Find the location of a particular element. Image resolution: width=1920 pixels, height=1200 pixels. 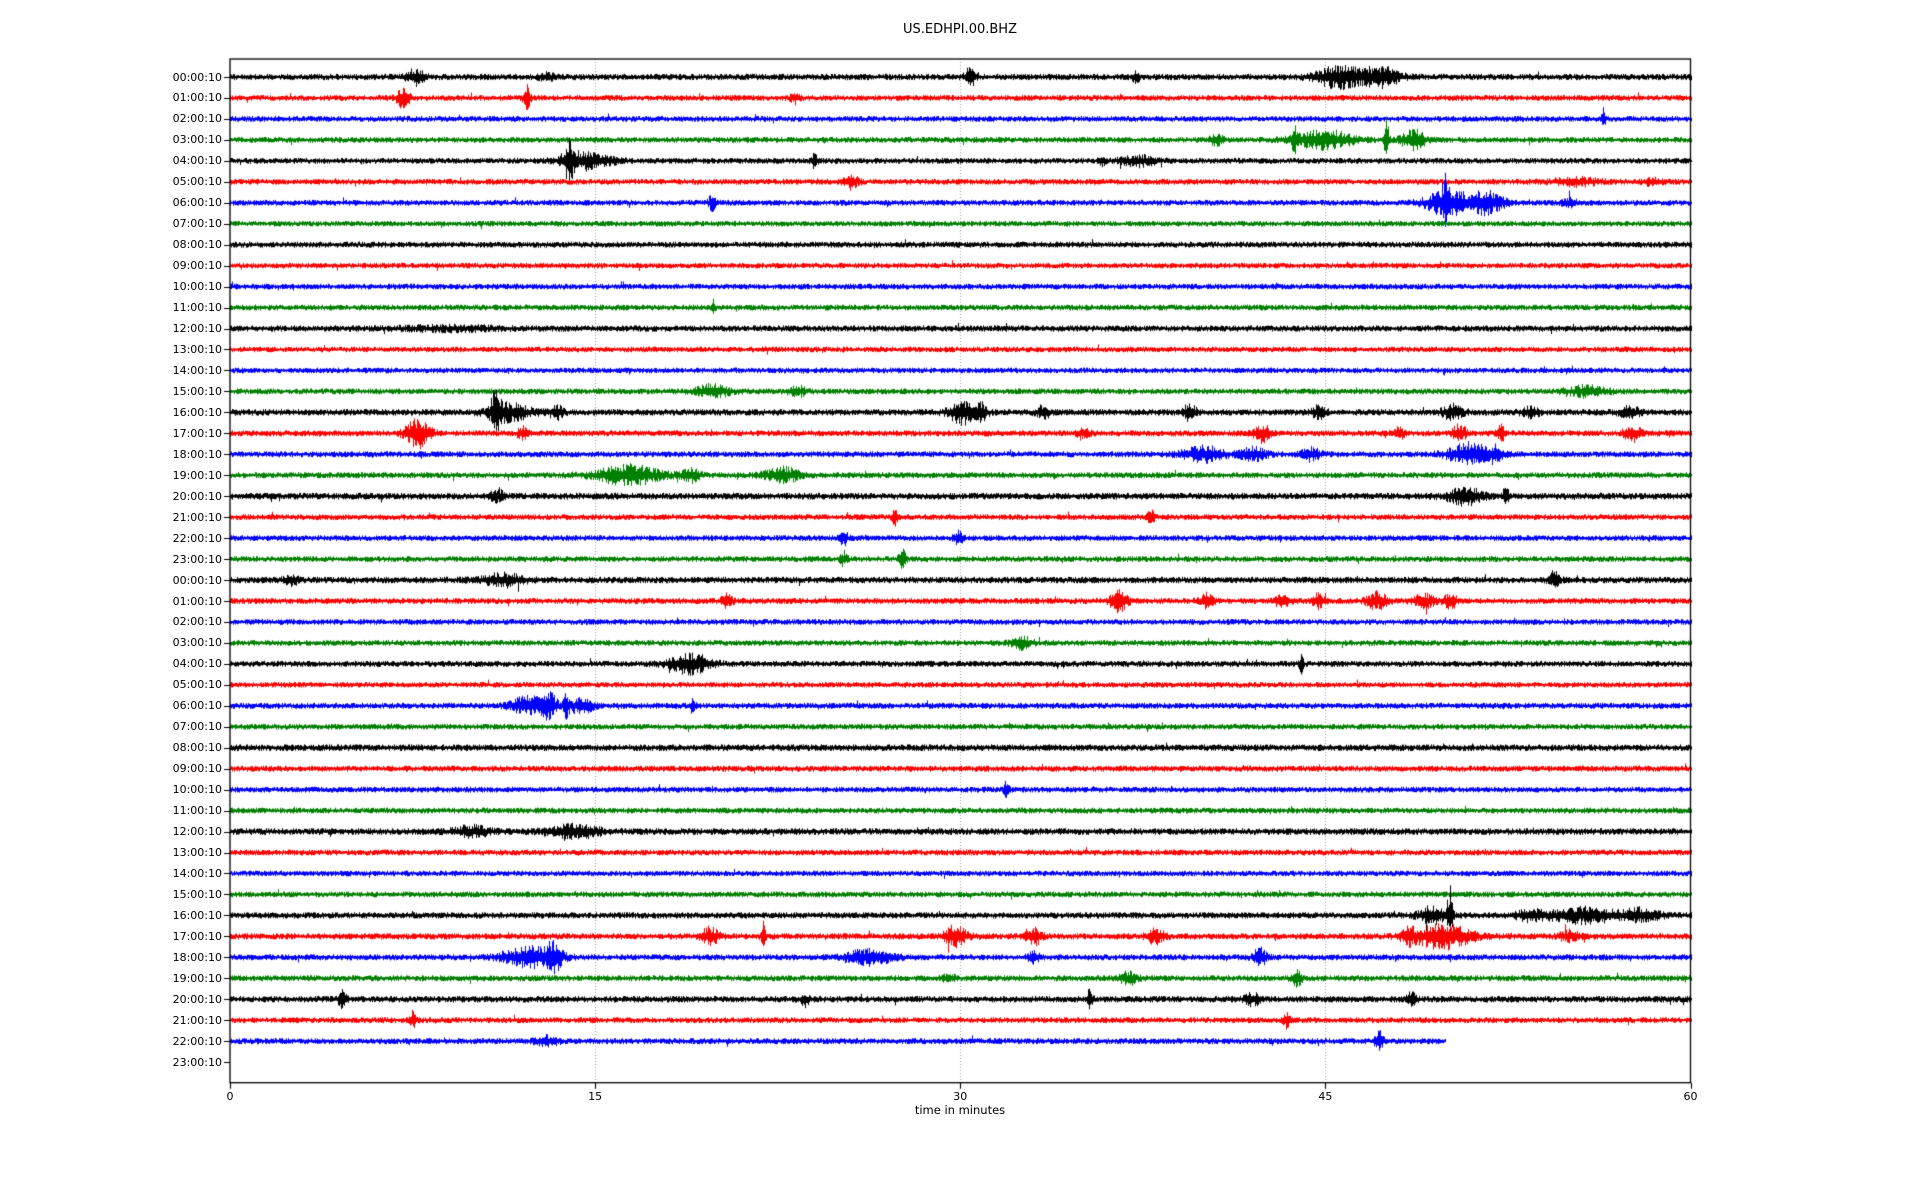

x-tick-label: 30 is located at coordinates (960, 1096).